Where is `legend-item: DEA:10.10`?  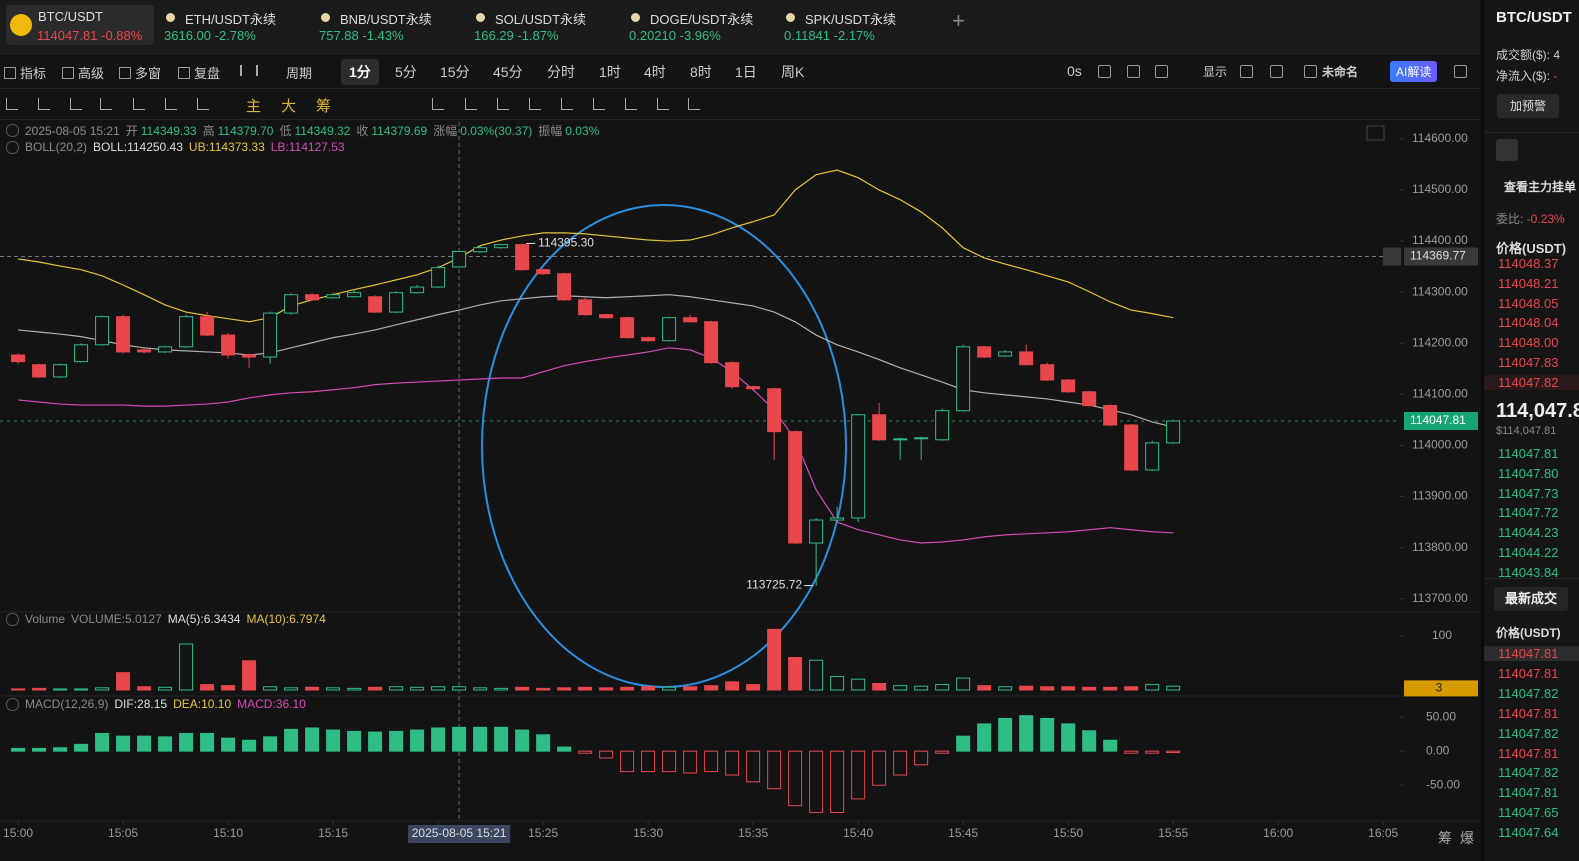 legend-item: DEA:10.10 is located at coordinates (202, 704).